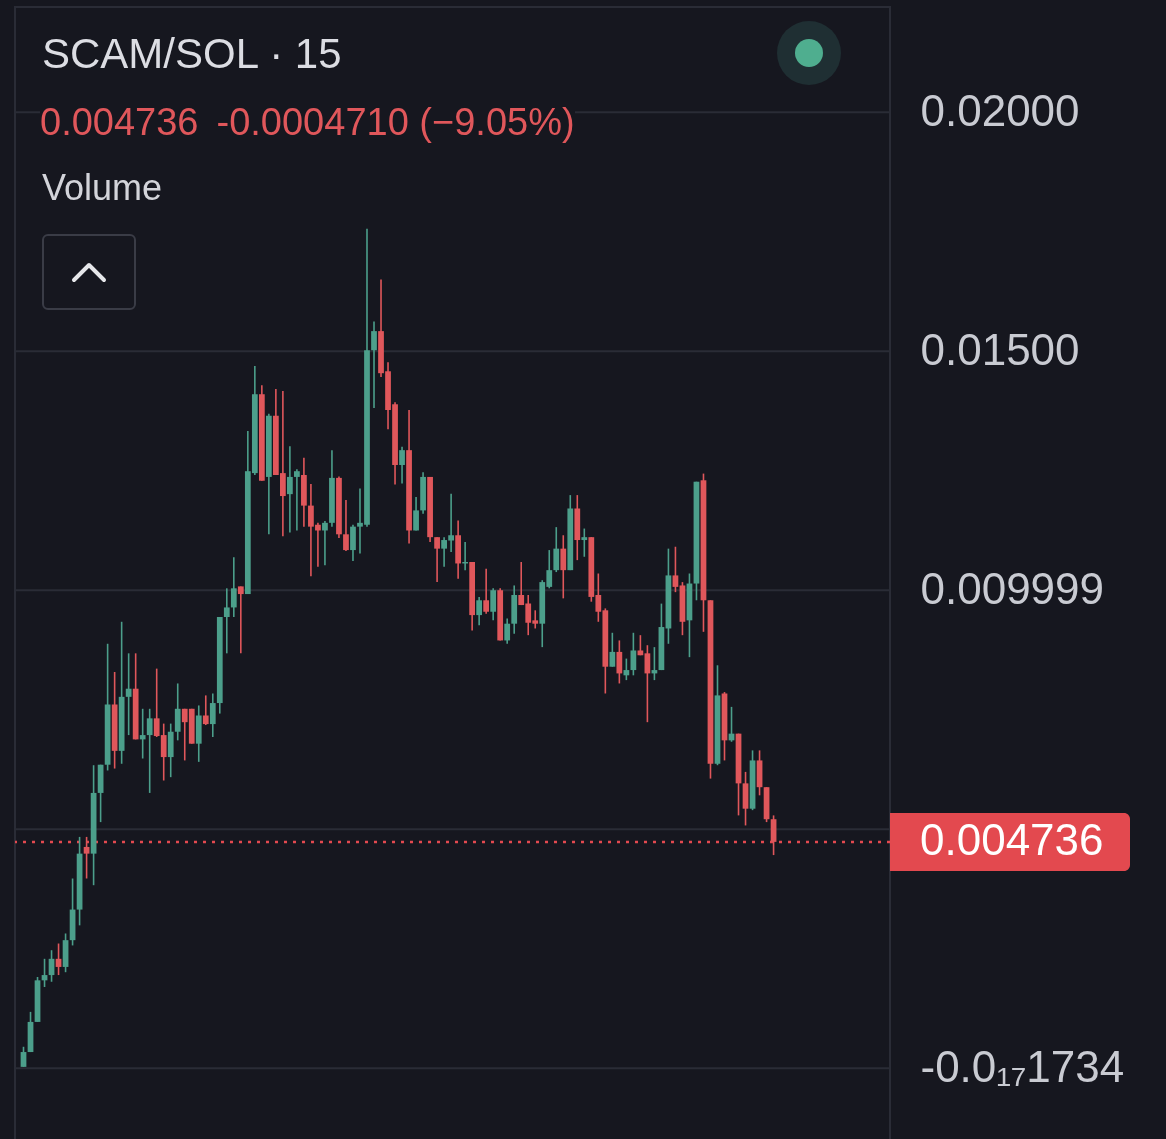  Describe the element at coordinates (1000, 110) in the screenshot. I see `y-tick-label: 0.02000` at that location.